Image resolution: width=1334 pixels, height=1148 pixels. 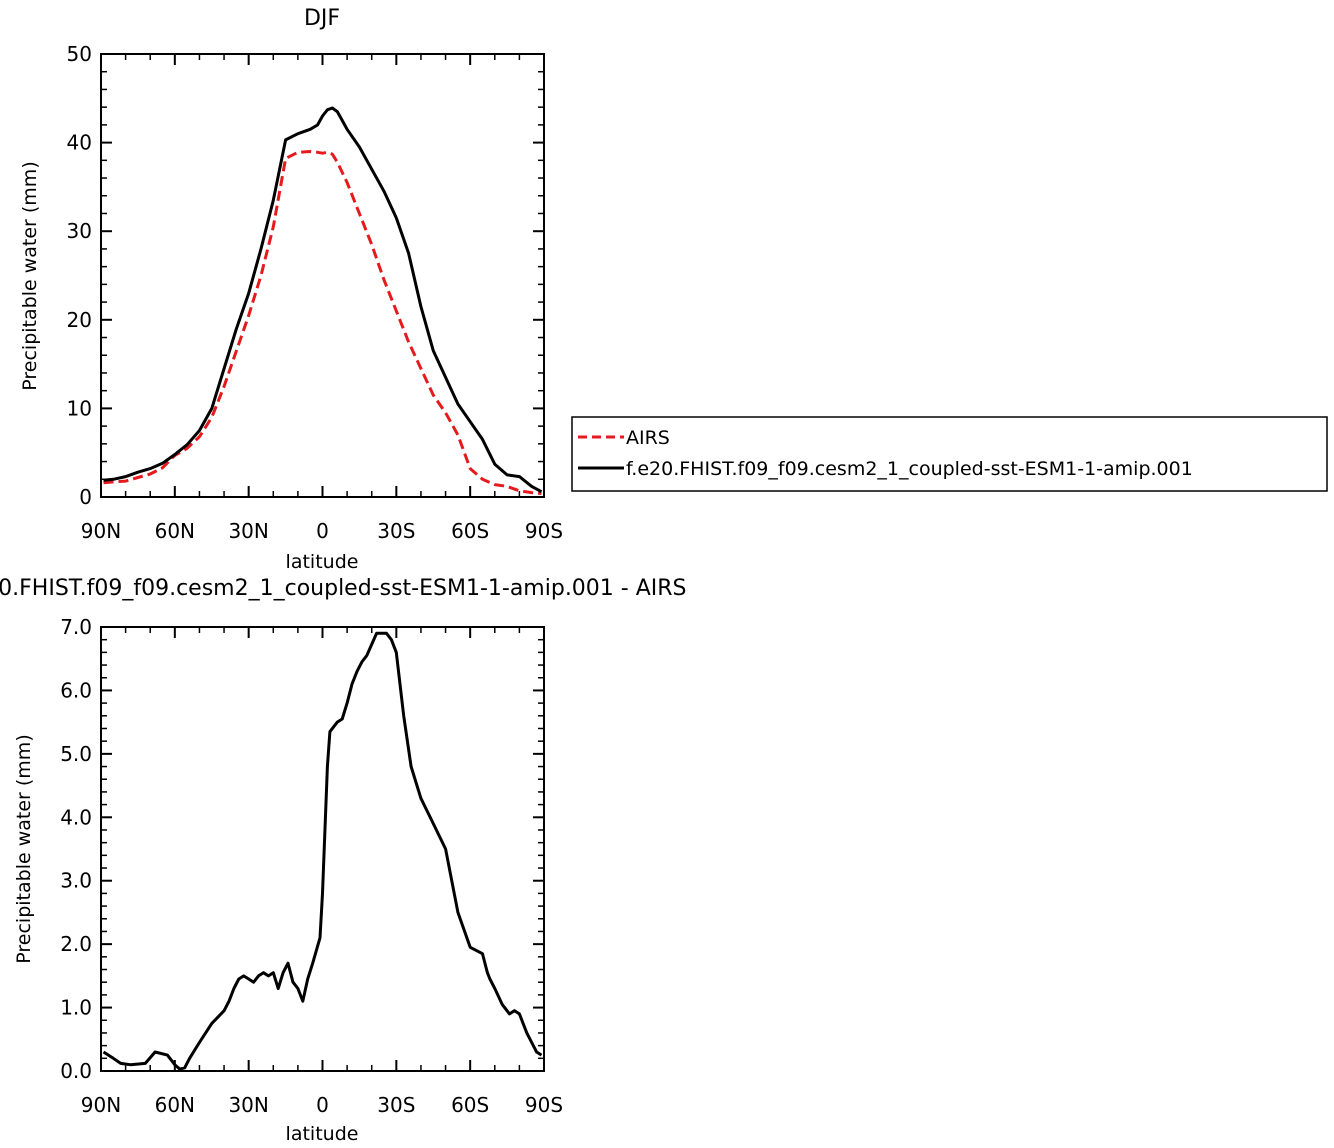 What do you see at coordinates (76, 627) in the screenshot?
I see `y-tick-label: 7.0` at bounding box center [76, 627].